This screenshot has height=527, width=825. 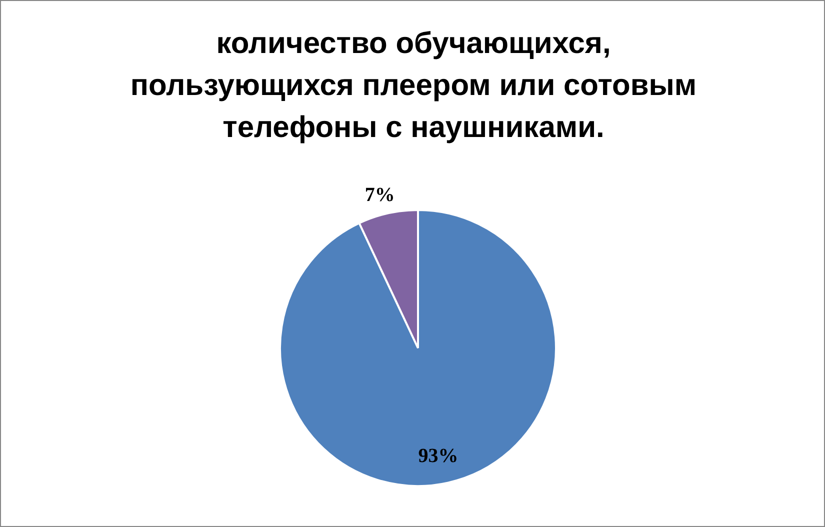 I want to click on data-label: 93%, so click(x=438, y=456).